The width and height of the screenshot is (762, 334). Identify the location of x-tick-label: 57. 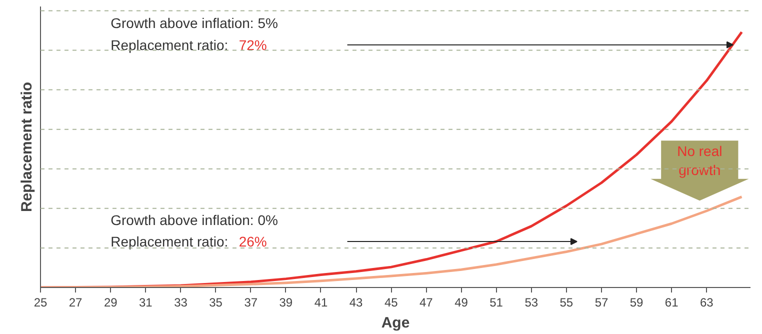
(601, 303).